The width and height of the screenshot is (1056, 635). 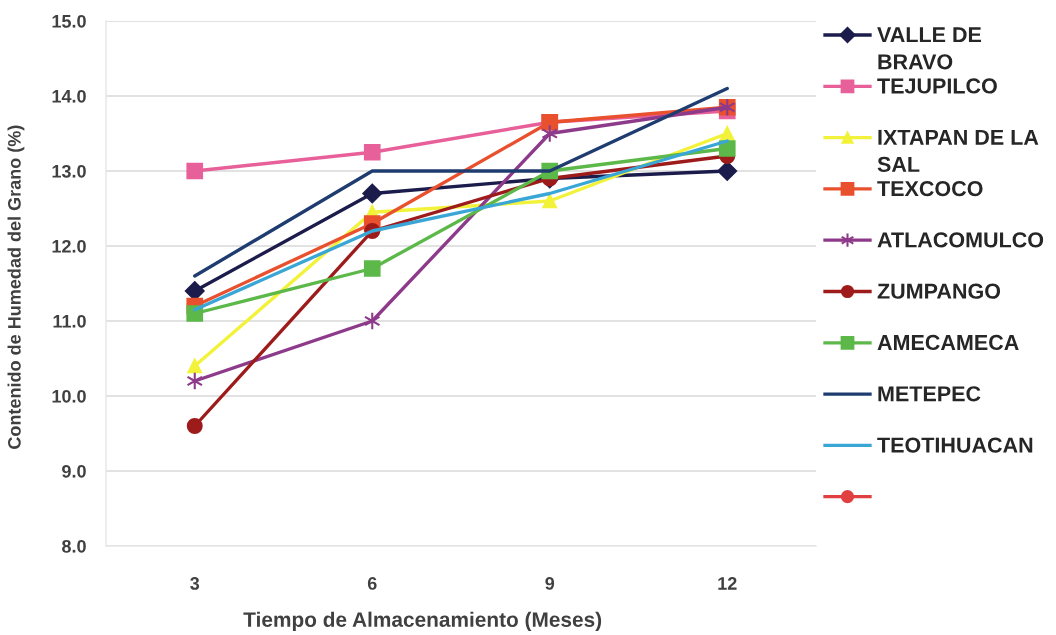 What do you see at coordinates (422, 621) in the screenshot?
I see `x-axis-title: Tiempo de Almacenamiento (Meses)` at bounding box center [422, 621].